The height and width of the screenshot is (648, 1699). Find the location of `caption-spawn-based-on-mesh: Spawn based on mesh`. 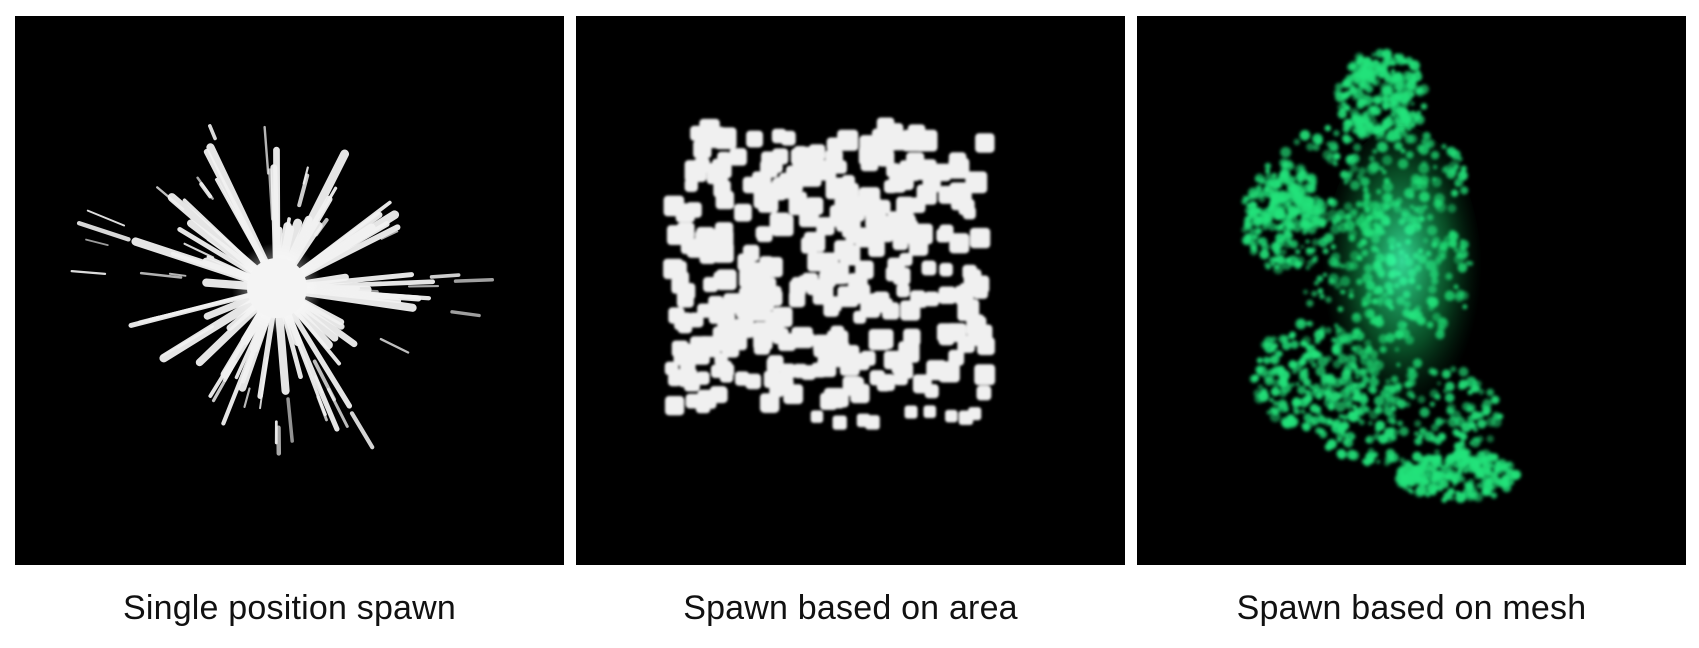

caption-spawn-based-on-mesh: Spawn based on mesh is located at coordinates (1411, 608).